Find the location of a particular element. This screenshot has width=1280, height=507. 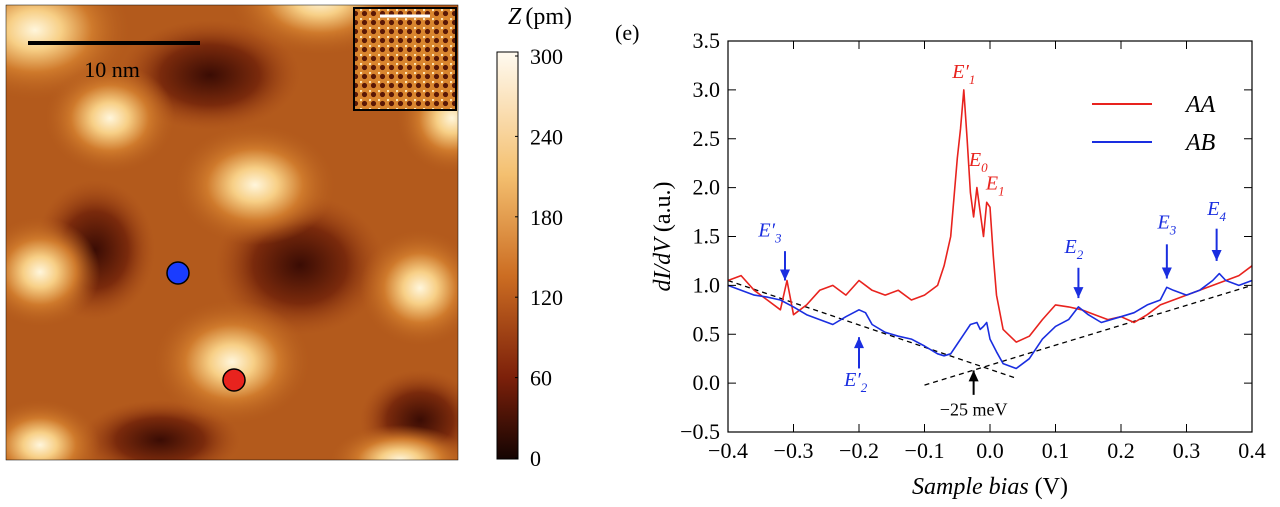

colorbar-tick-label: 240 is located at coordinates (546, 136).